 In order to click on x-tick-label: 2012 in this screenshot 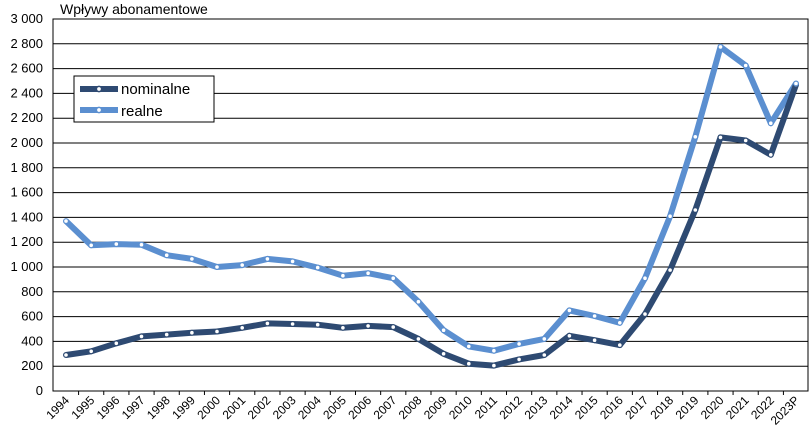, I will do `click(510, 407)`.